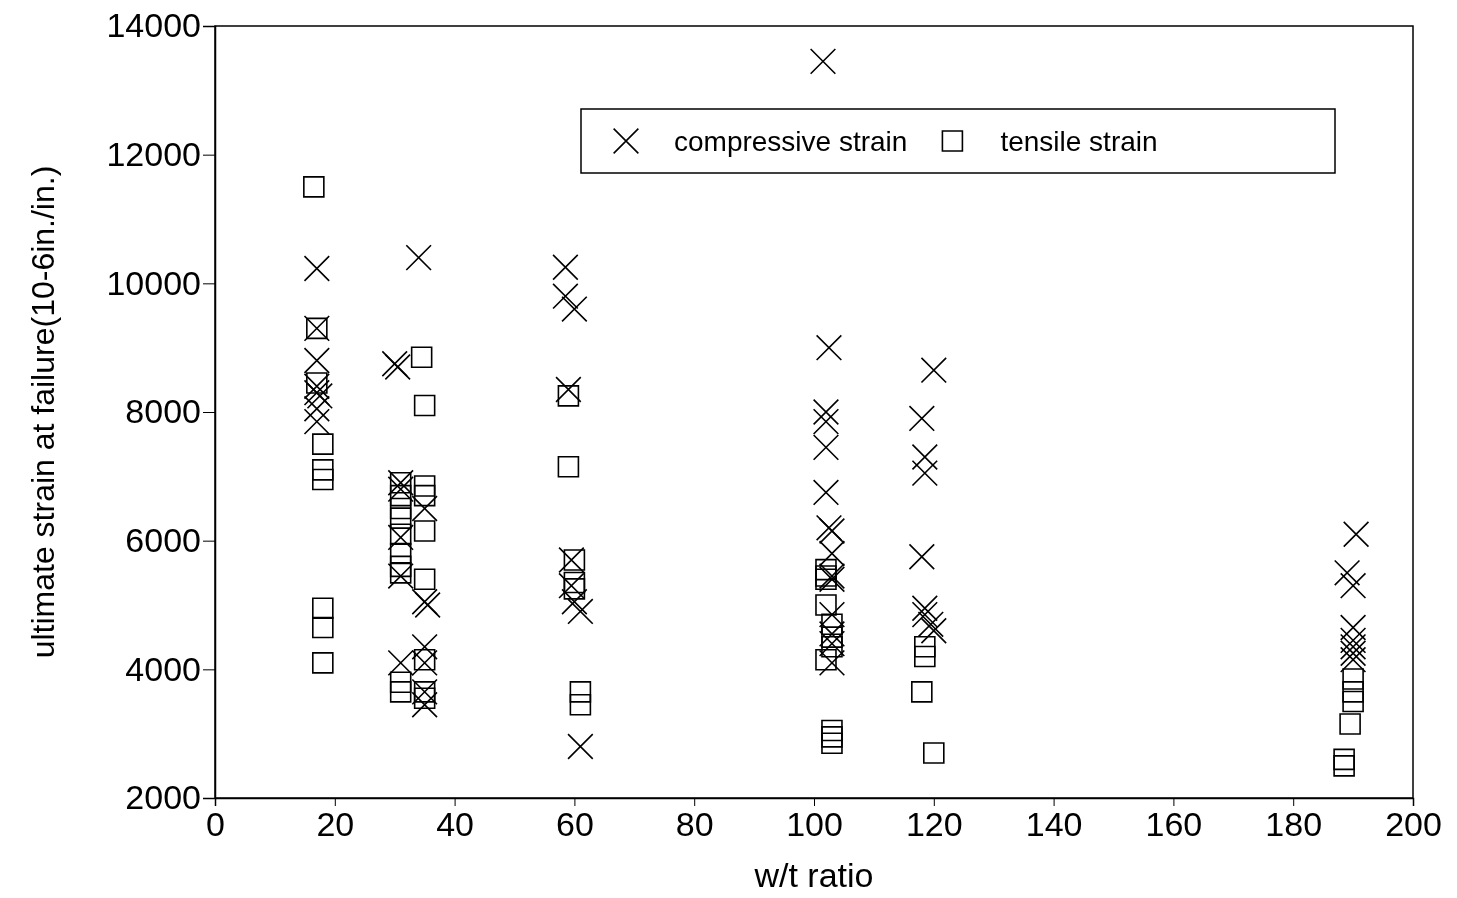 This screenshot has height=898, width=1457. Describe the element at coordinates (1174, 824) in the screenshot. I see `x-tick-label: 160` at that location.